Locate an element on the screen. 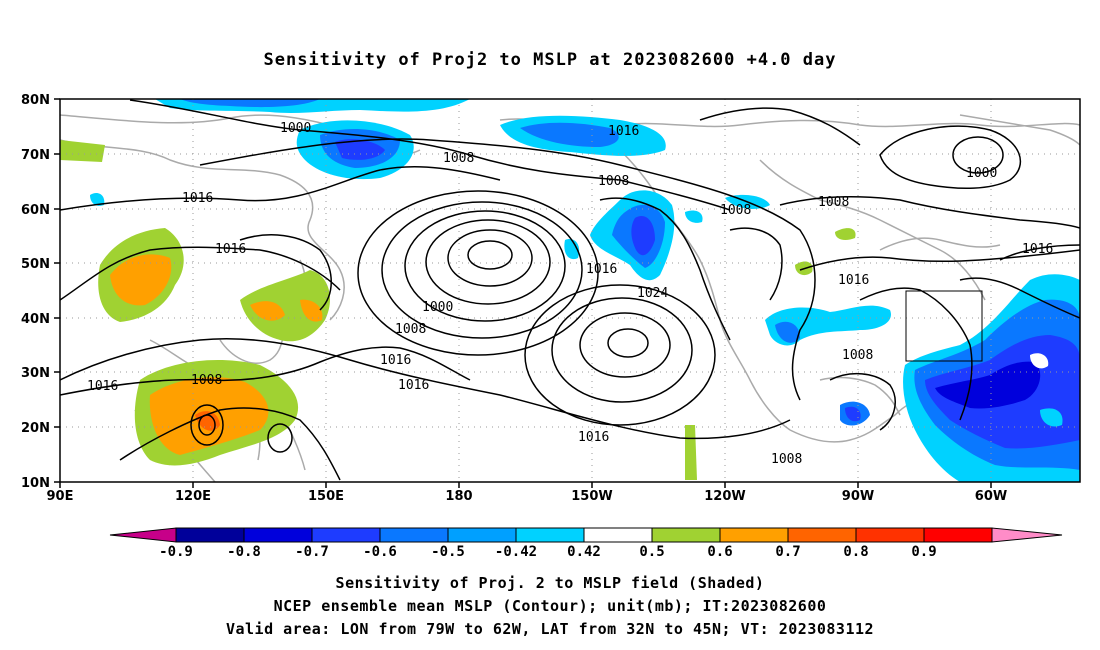 The width and height of the screenshot is (1100, 650). lat-label: 70N is located at coordinates (35, 155).